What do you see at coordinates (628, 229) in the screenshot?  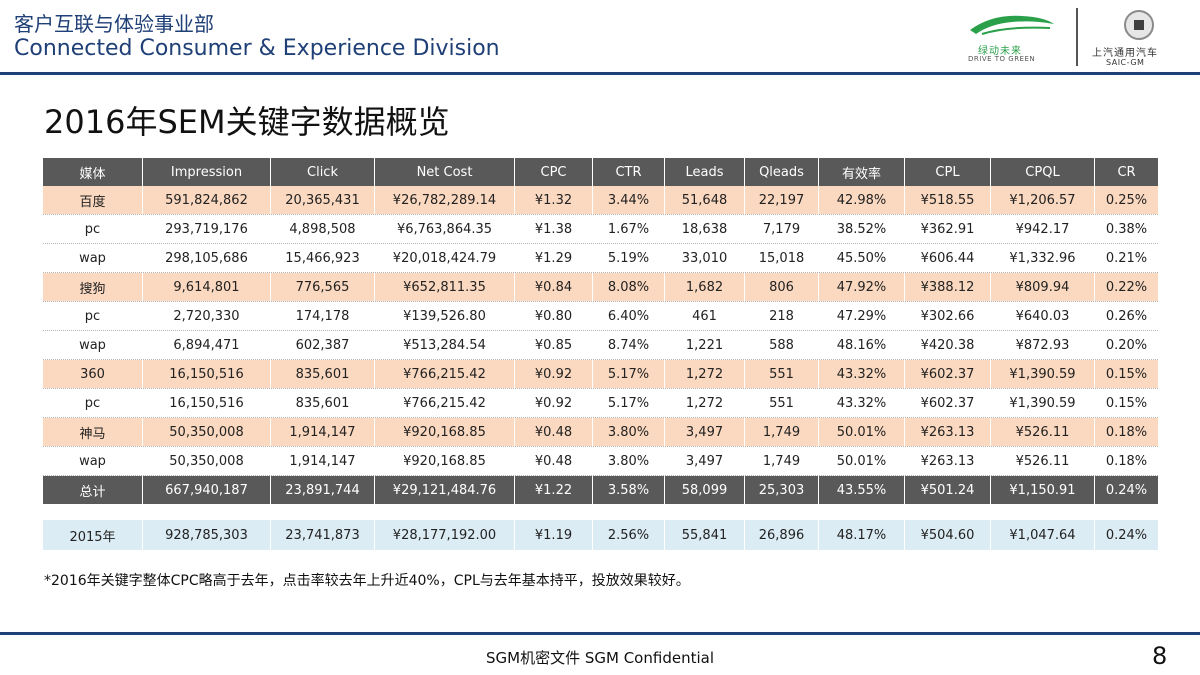 I see `table-cell: 1.67%` at bounding box center [628, 229].